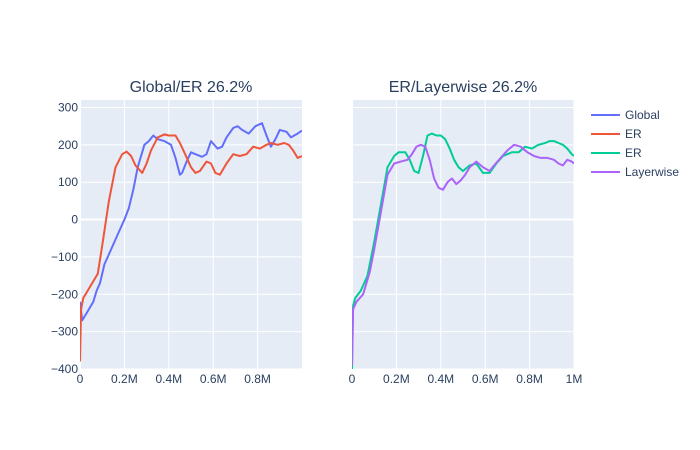 This screenshot has height=450, width=700. What do you see at coordinates (64, 257) in the screenshot?
I see `y-tick-label: −100` at bounding box center [64, 257].